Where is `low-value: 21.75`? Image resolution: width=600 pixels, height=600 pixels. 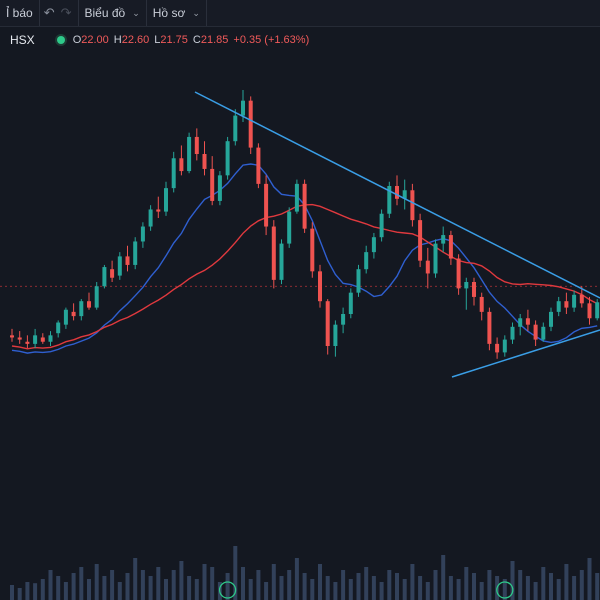 low-value: 21.75 is located at coordinates (174, 40).